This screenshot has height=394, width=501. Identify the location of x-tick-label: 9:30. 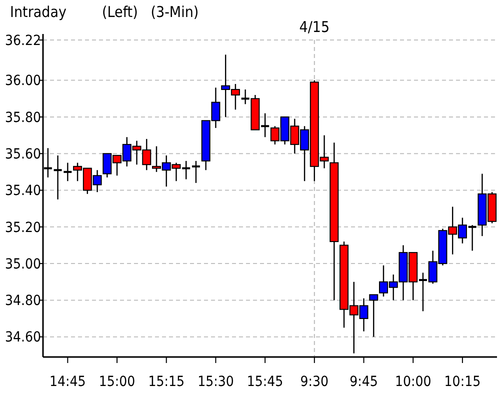
(314, 382).